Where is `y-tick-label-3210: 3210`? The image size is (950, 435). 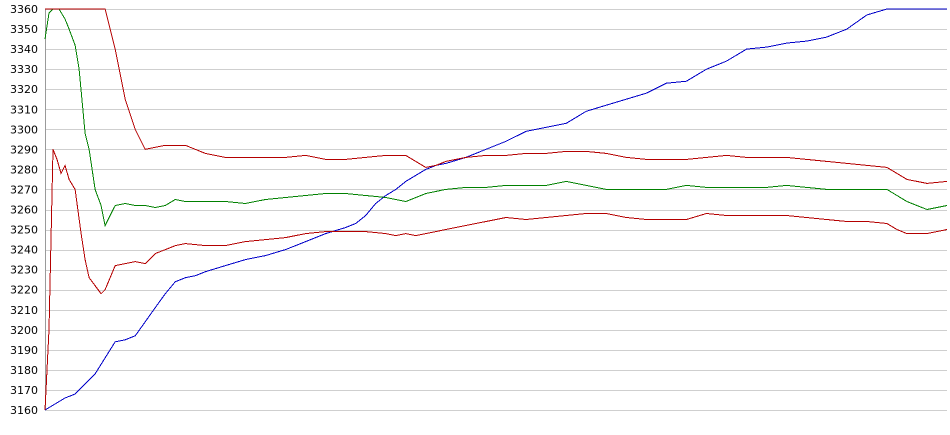
y-tick-label-3210: 3210 is located at coordinates (24, 310).